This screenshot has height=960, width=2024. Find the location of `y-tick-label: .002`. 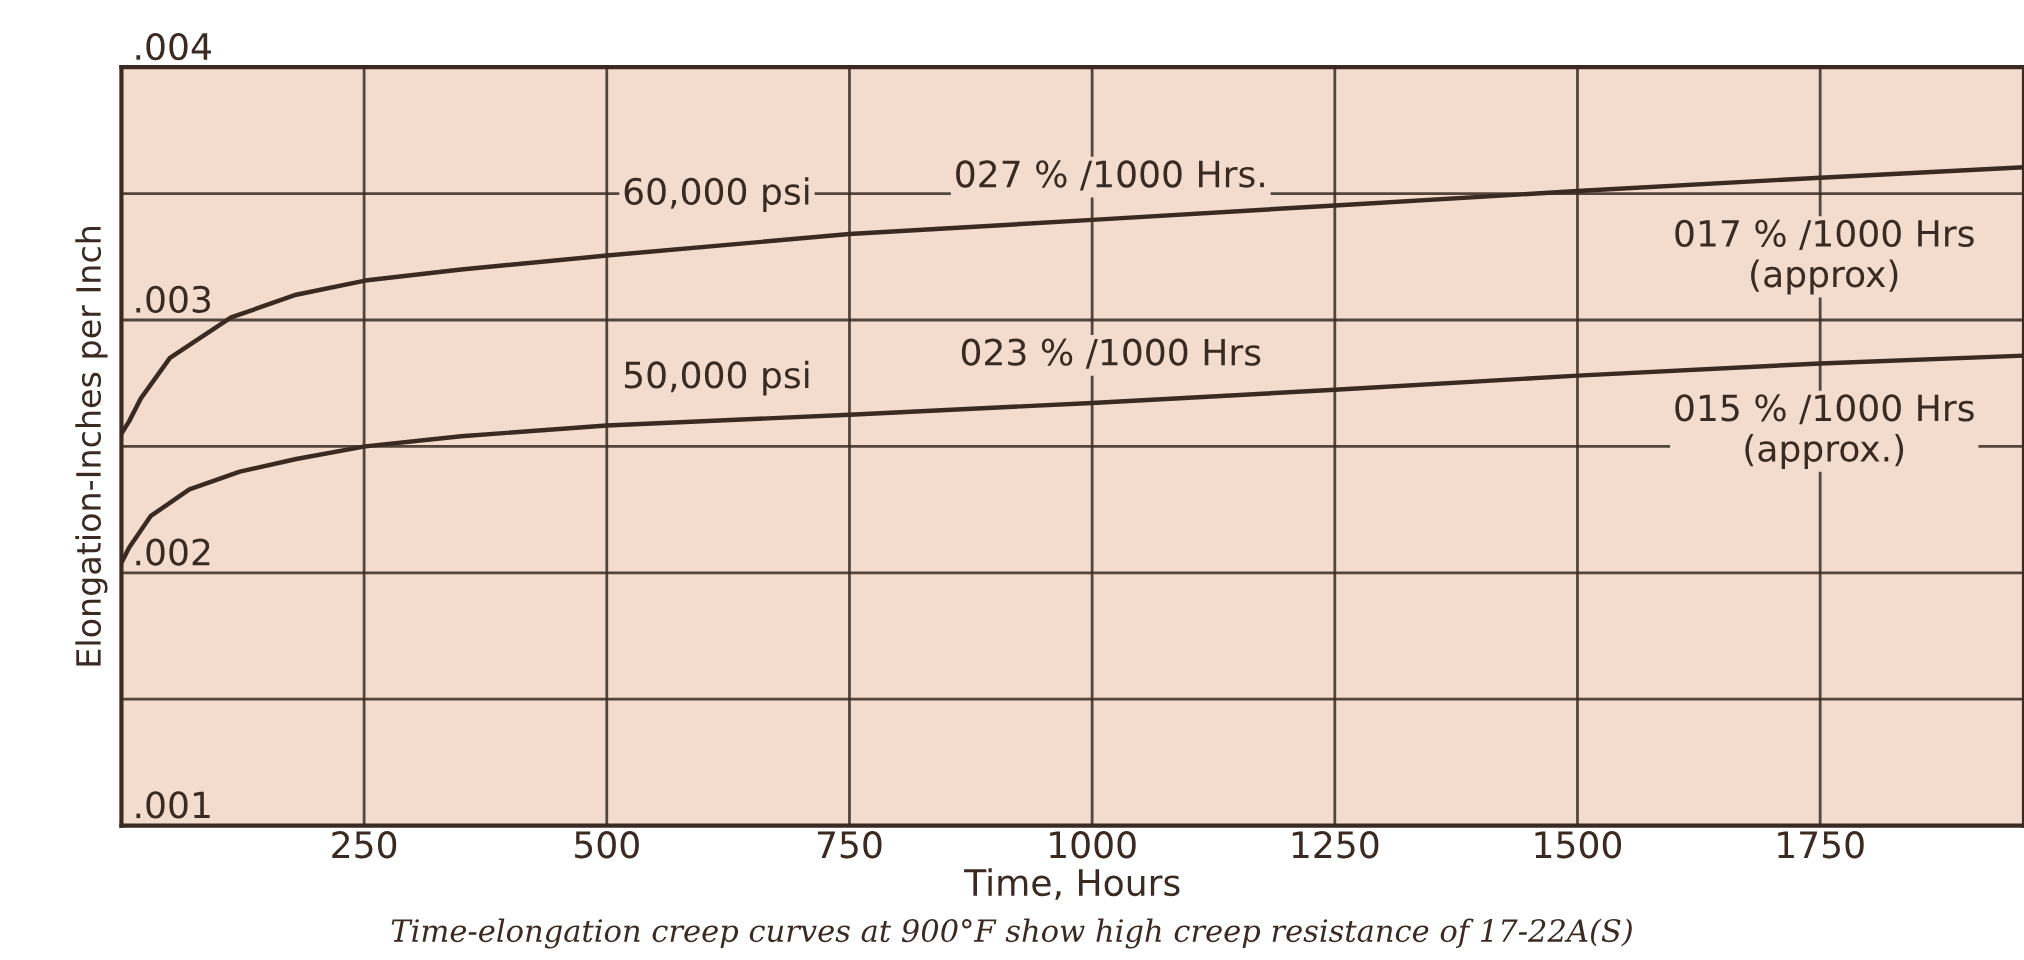

y-tick-label: .002 is located at coordinates (173, 552).